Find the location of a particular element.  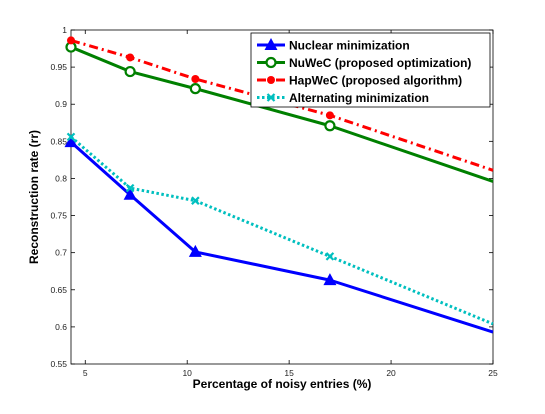

legend-box is located at coordinates (370, 70).